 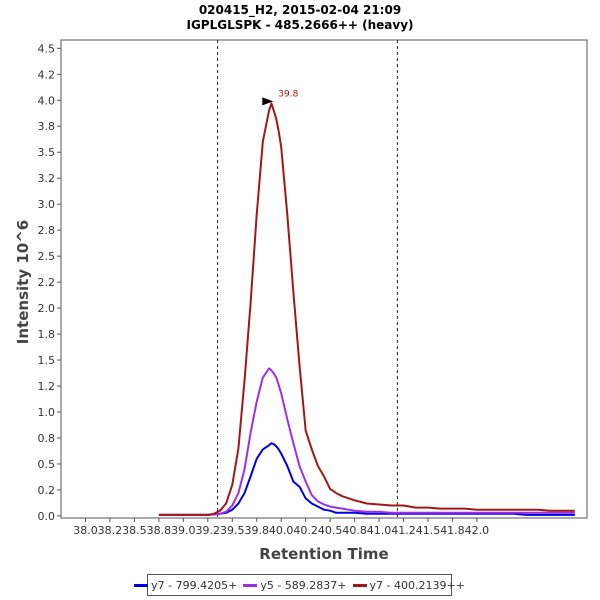 What do you see at coordinates (47, 464) in the screenshot?
I see `y-tick-label: 0.5` at bounding box center [47, 464].